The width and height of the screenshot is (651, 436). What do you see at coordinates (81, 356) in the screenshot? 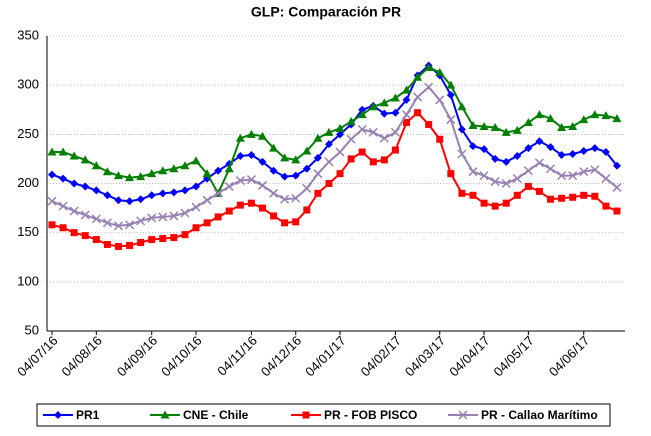
I see `x-tick-label: 04/08/16` at bounding box center [81, 356].